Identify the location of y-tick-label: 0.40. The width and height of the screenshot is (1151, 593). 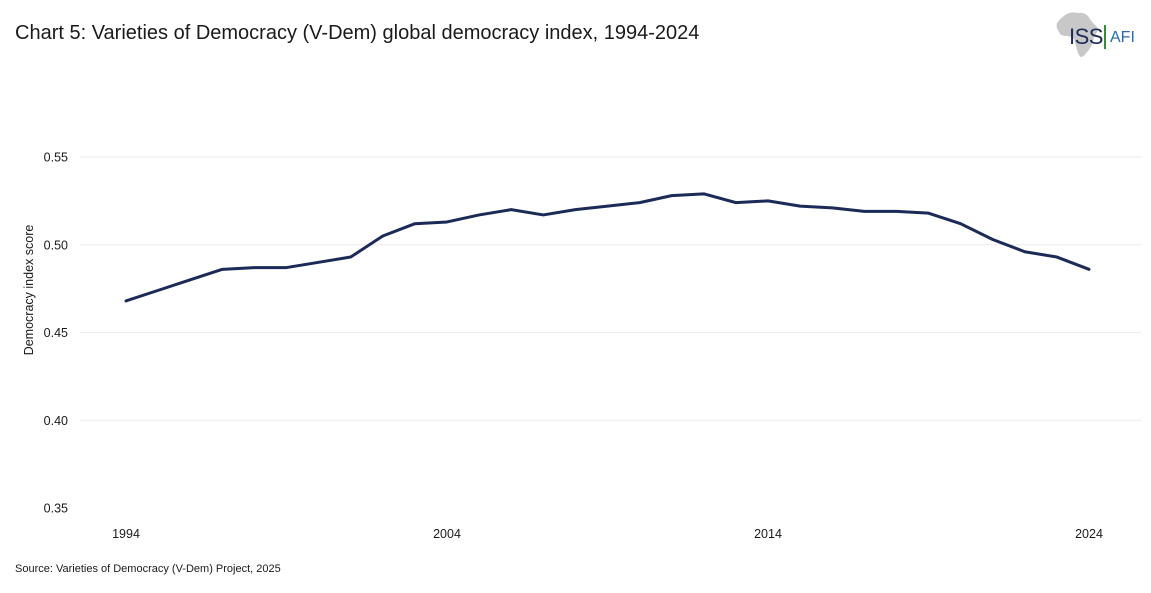
(56, 421).